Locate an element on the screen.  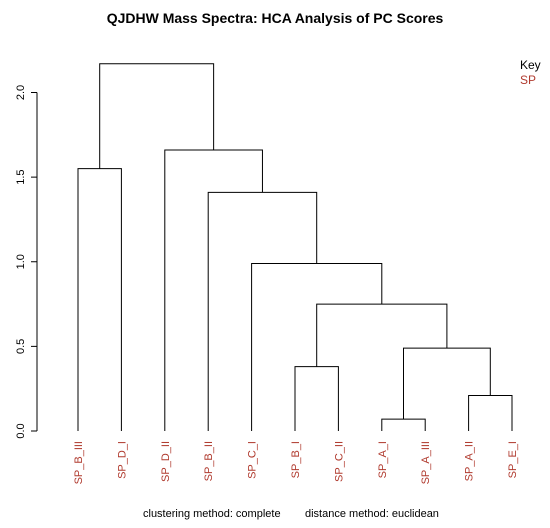
legend-items: SP is located at coordinates (528, 80).